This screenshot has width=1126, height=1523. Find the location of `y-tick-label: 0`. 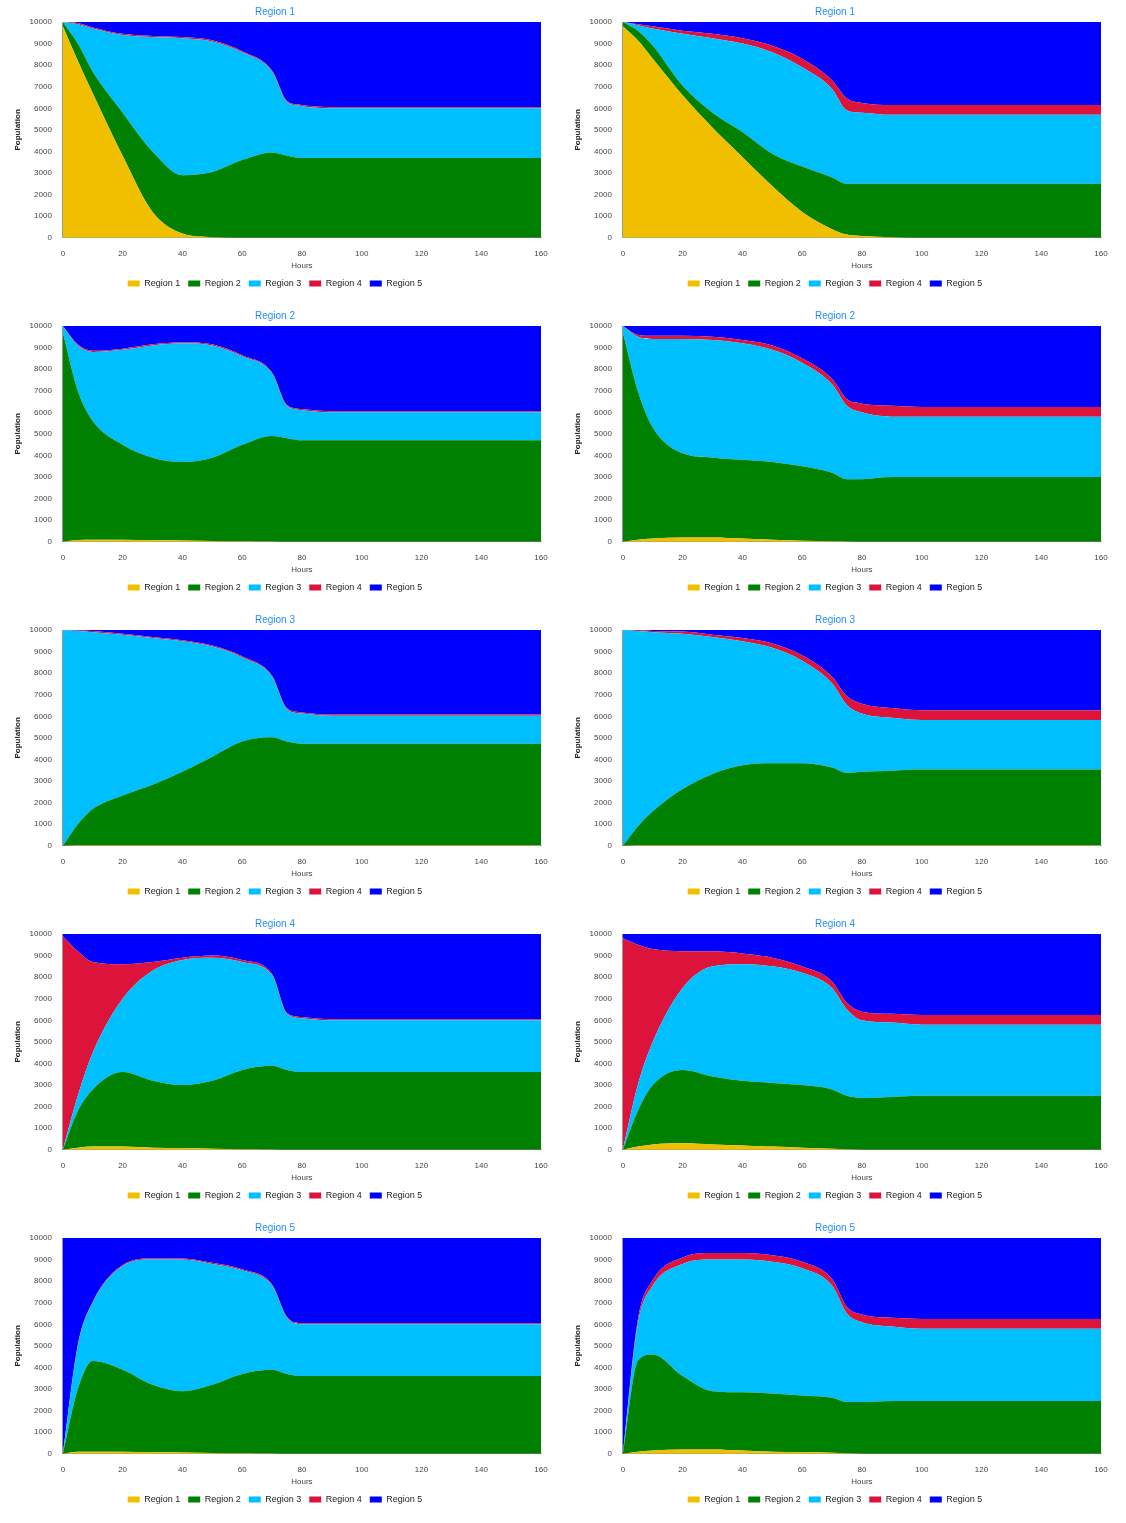

y-tick-label: 0 is located at coordinates (610, 1453).